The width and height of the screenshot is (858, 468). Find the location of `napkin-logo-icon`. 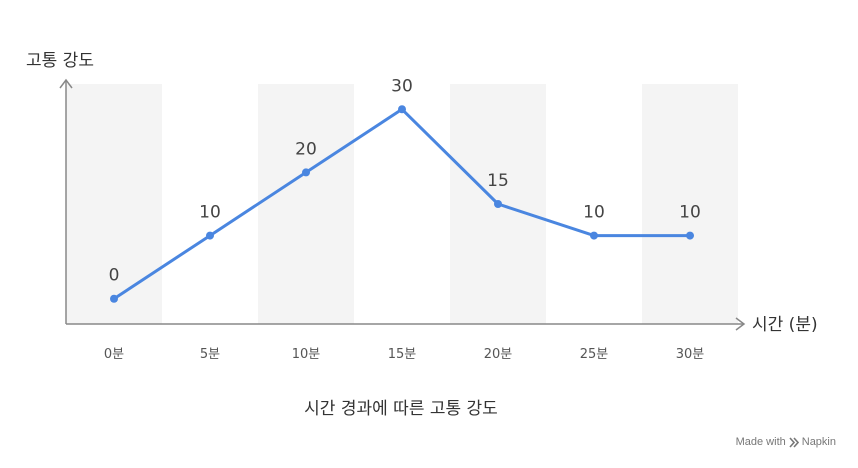

napkin-logo-icon is located at coordinates (794, 442).